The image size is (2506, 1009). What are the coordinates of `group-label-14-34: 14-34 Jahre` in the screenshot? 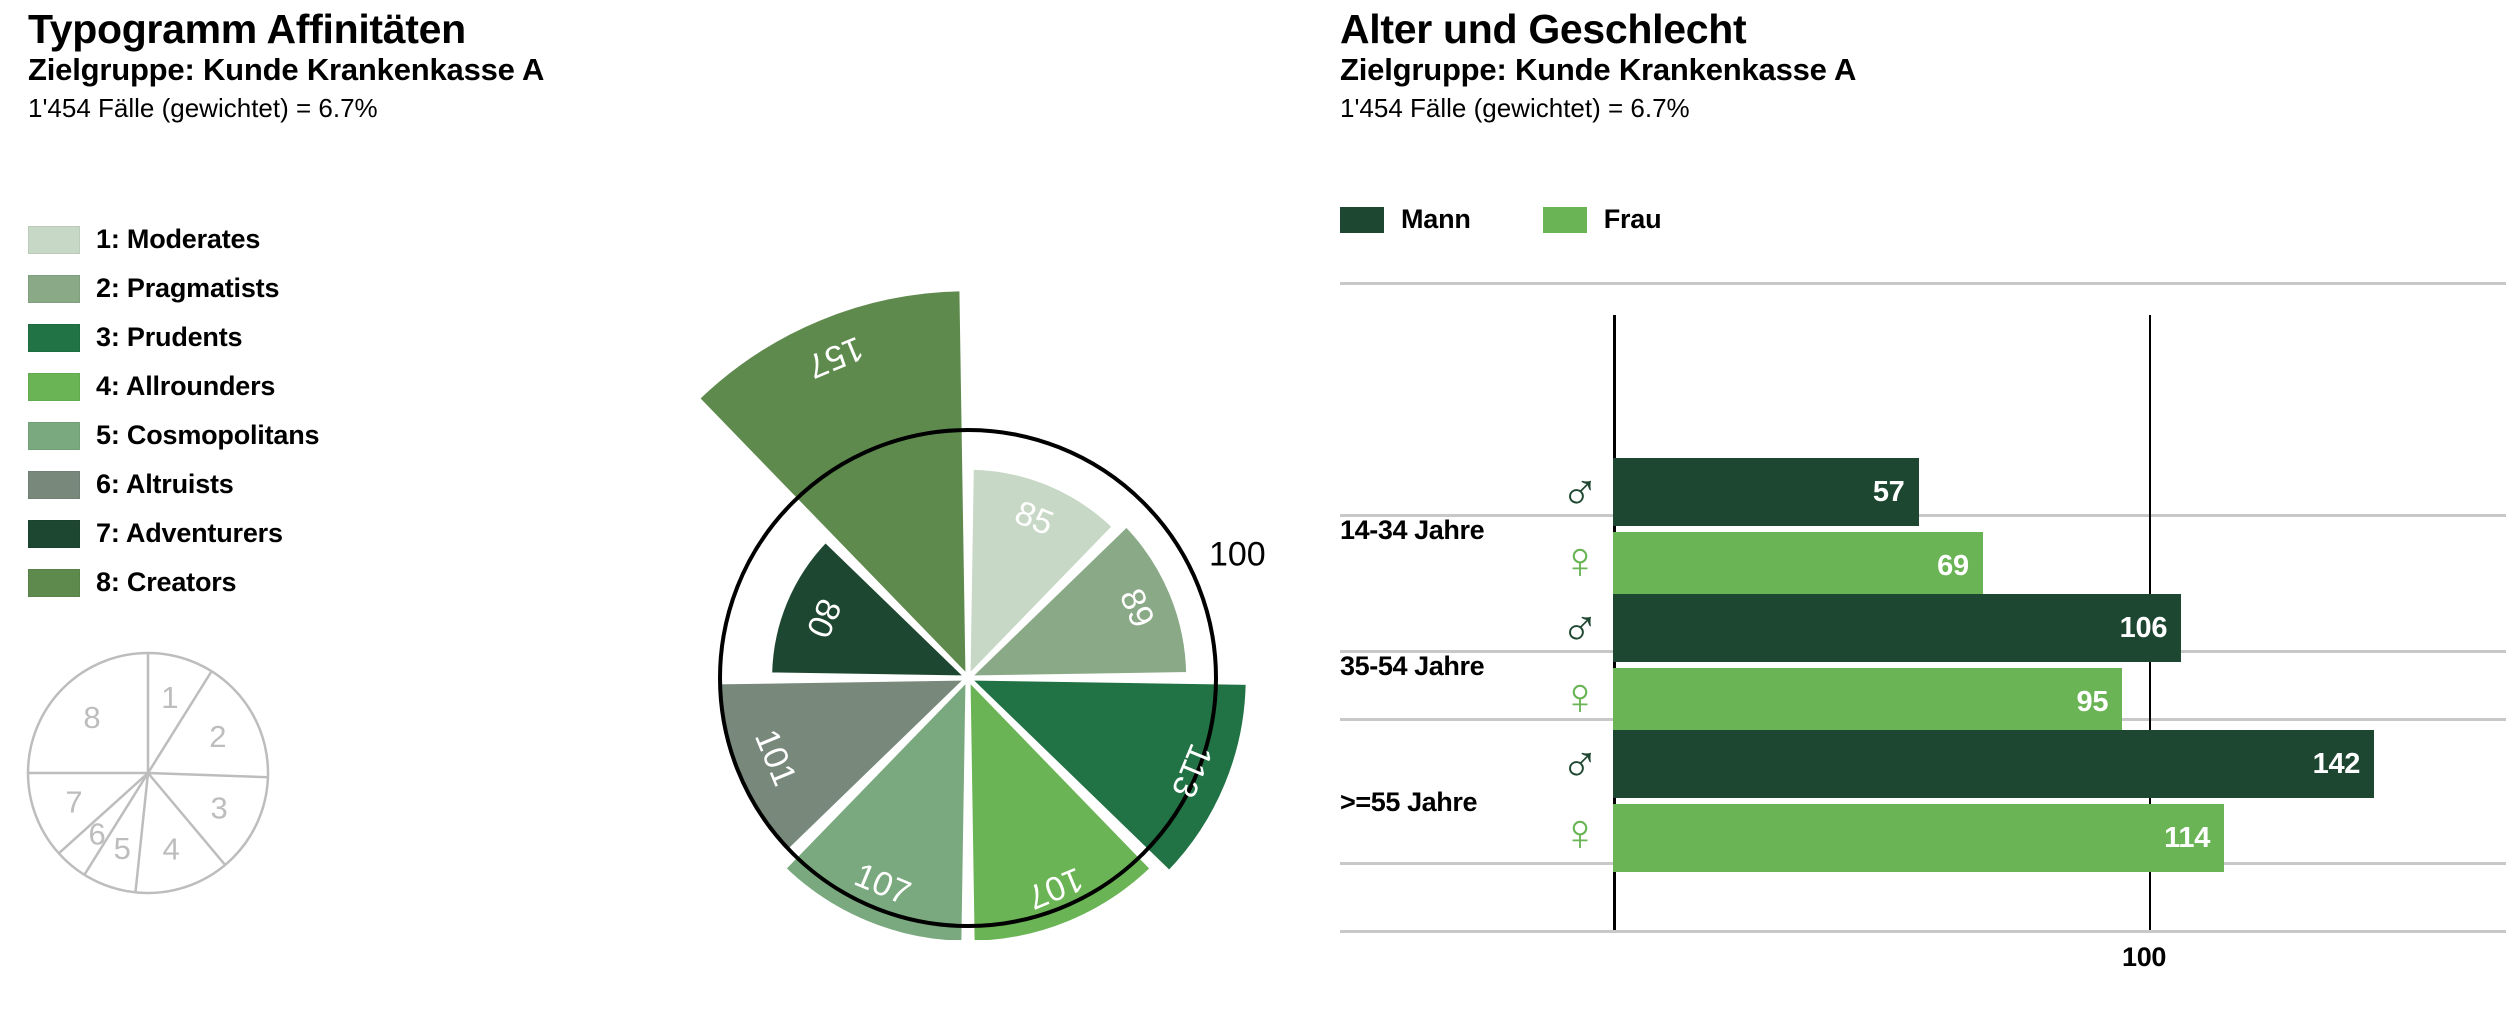 It's located at (1412, 530).